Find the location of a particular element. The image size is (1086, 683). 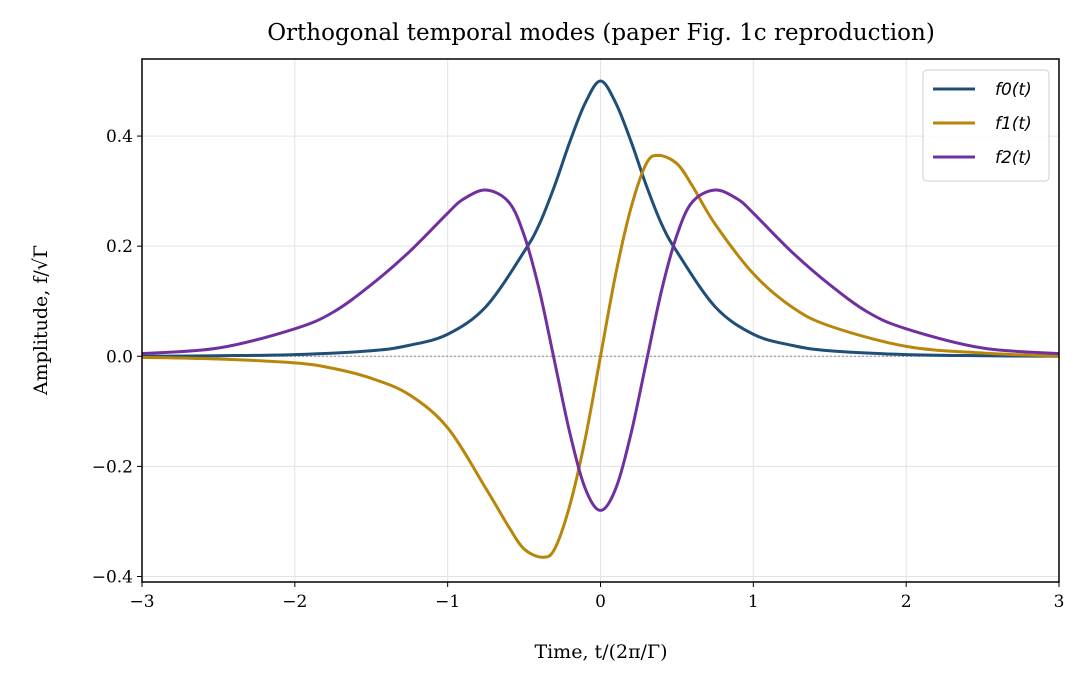

legend-box is located at coordinates (986, 125).